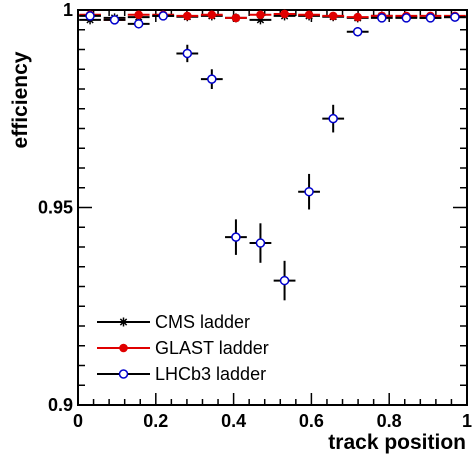 This screenshot has height=457, width=476. What do you see at coordinates (202, 322) in the screenshot?
I see `legend-label: CMS ladder` at bounding box center [202, 322].